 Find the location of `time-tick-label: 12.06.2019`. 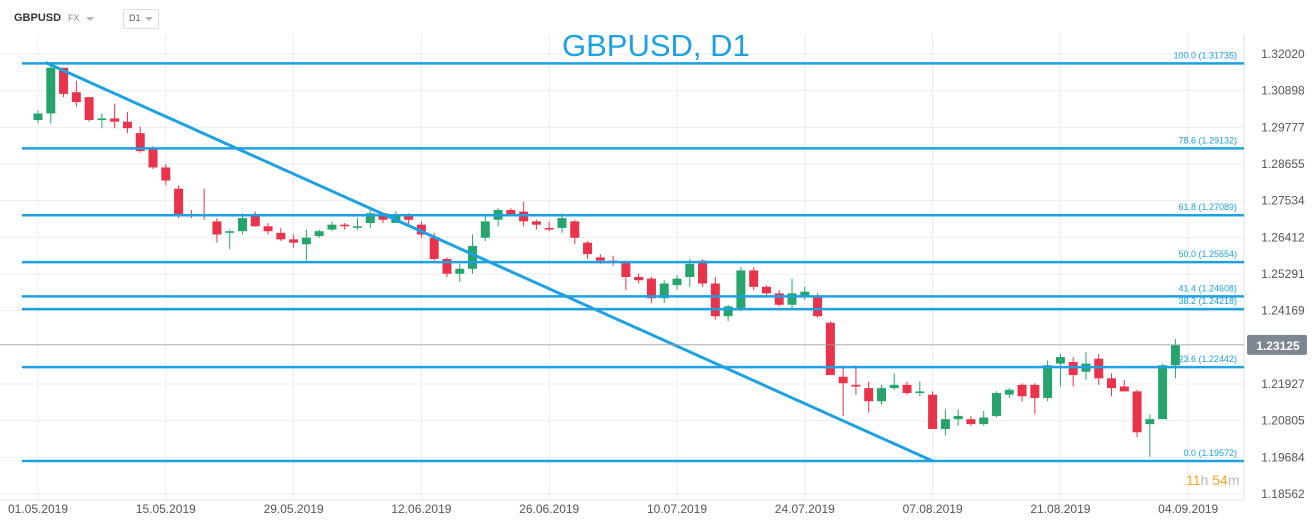

time-tick-label: 12.06.2019 is located at coordinates (421, 509).